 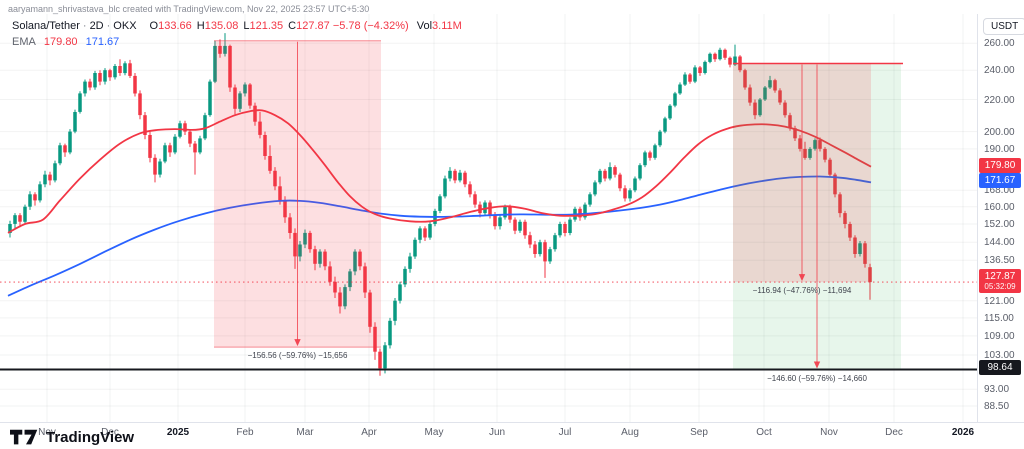 What do you see at coordinates (630, 432) in the screenshot?
I see `time-tick-label: Aug` at bounding box center [630, 432].